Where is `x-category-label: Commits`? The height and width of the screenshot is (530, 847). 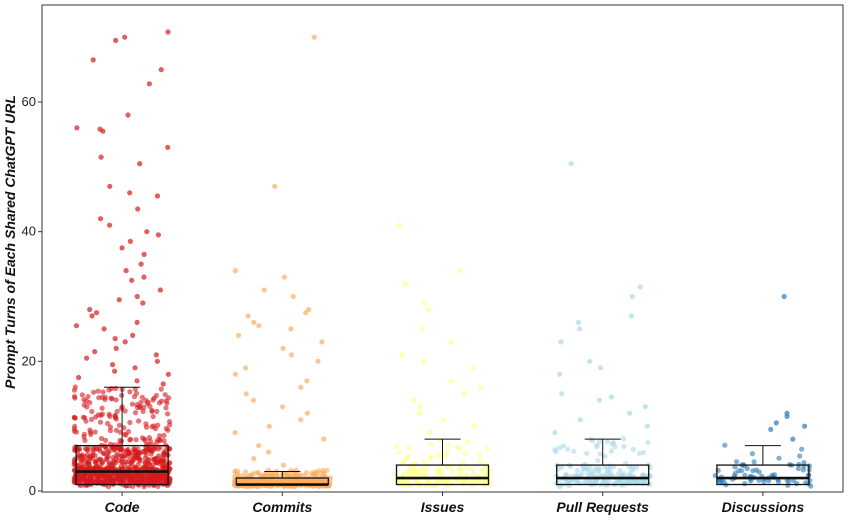
x-category-label: Commits is located at coordinates (282, 507).